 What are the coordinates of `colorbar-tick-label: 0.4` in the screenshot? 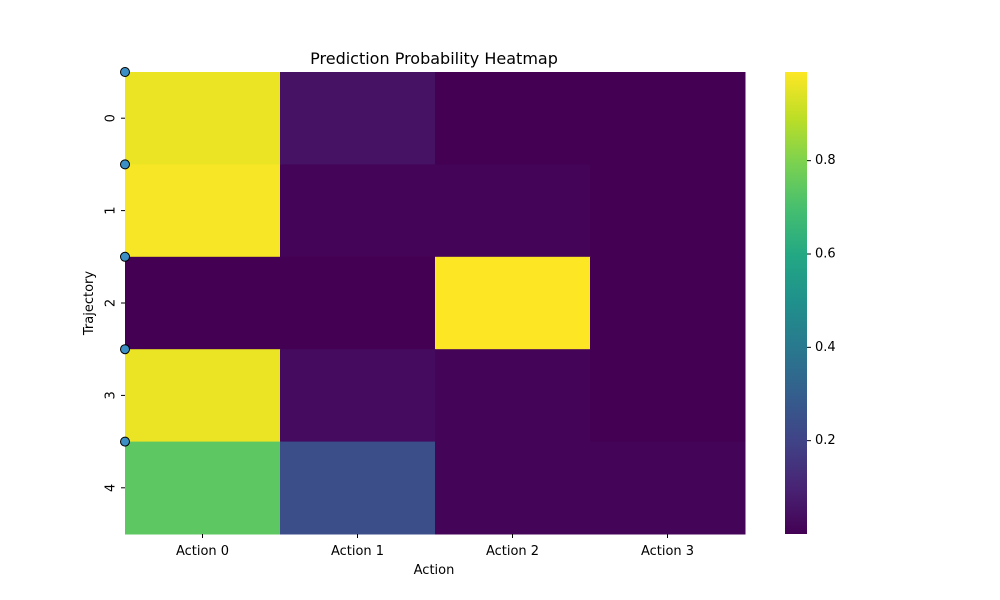 It's located at (825, 347).